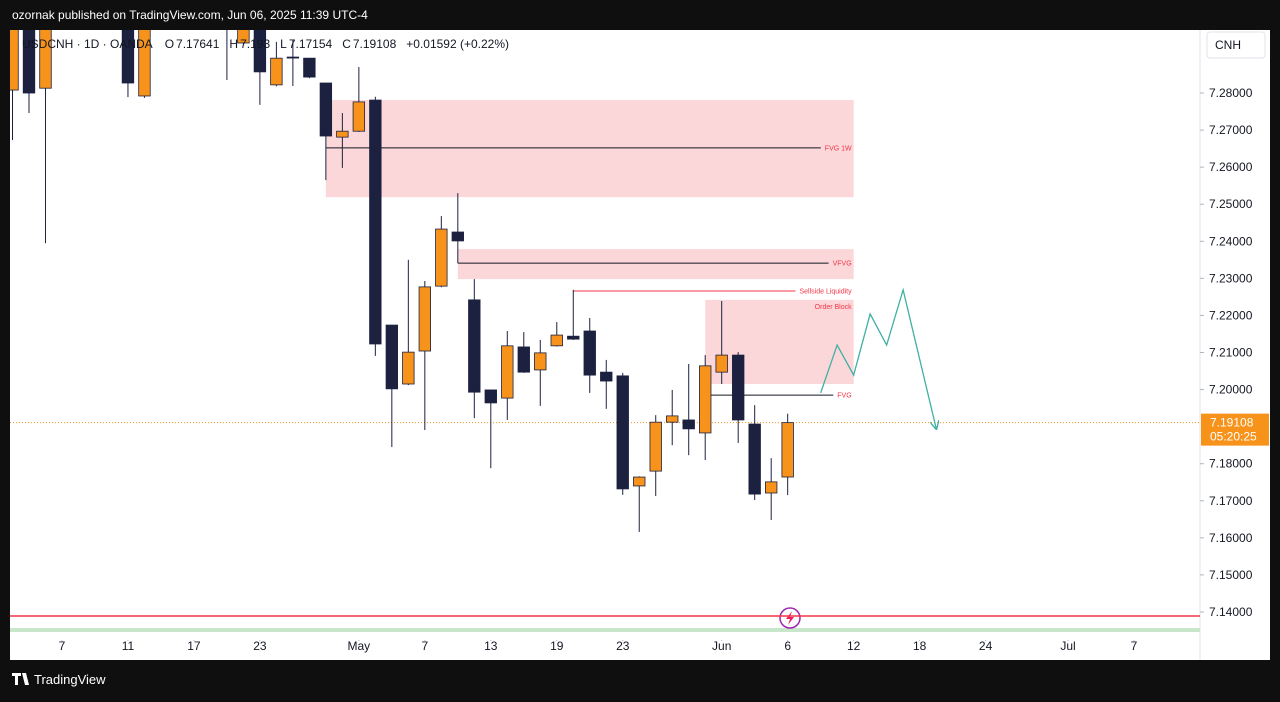  What do you see at coordinates (721, 646) in the screenshot?
I see `x-tick-label: Jun` at bounding box center [721, 646].